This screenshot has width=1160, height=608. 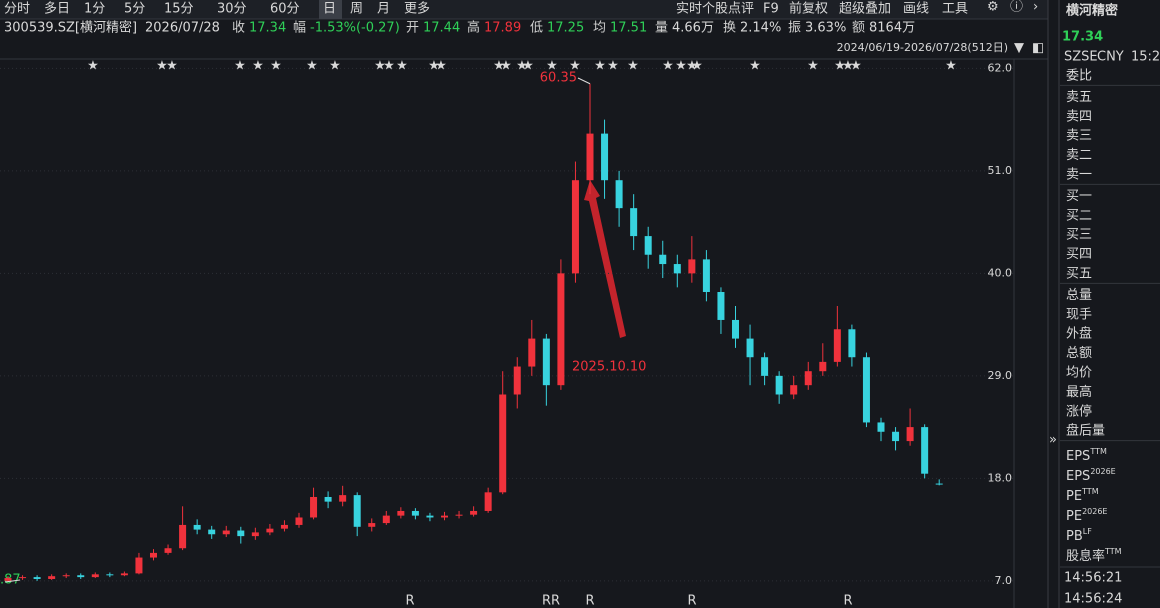 I want to click on alert-icon: ⓘ, so click(x=1016, y=7).